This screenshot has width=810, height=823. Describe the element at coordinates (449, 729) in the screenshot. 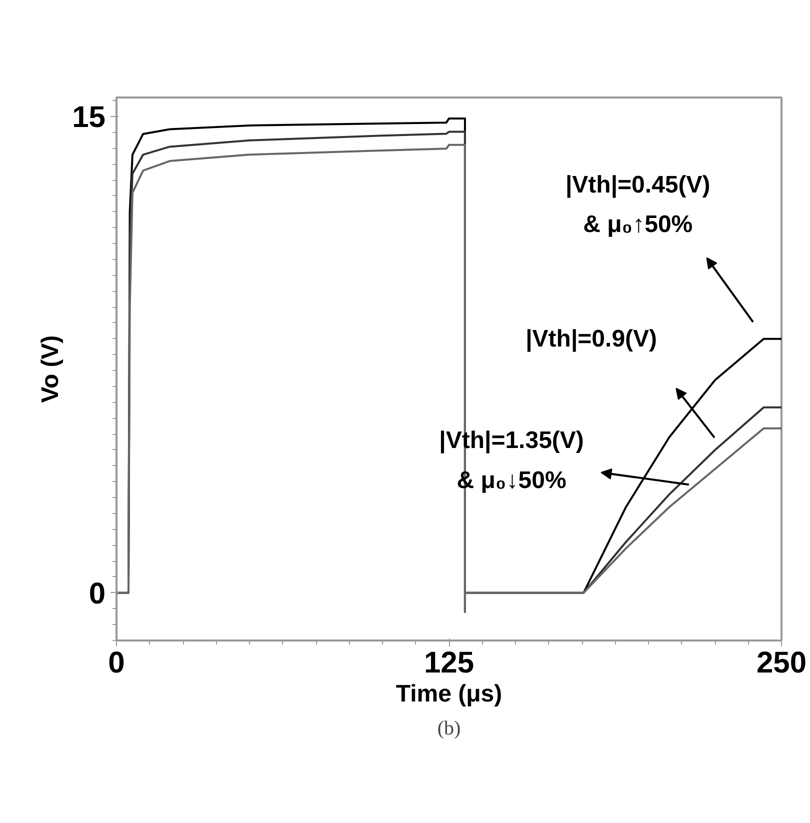

I see `text: (b)` at that location.